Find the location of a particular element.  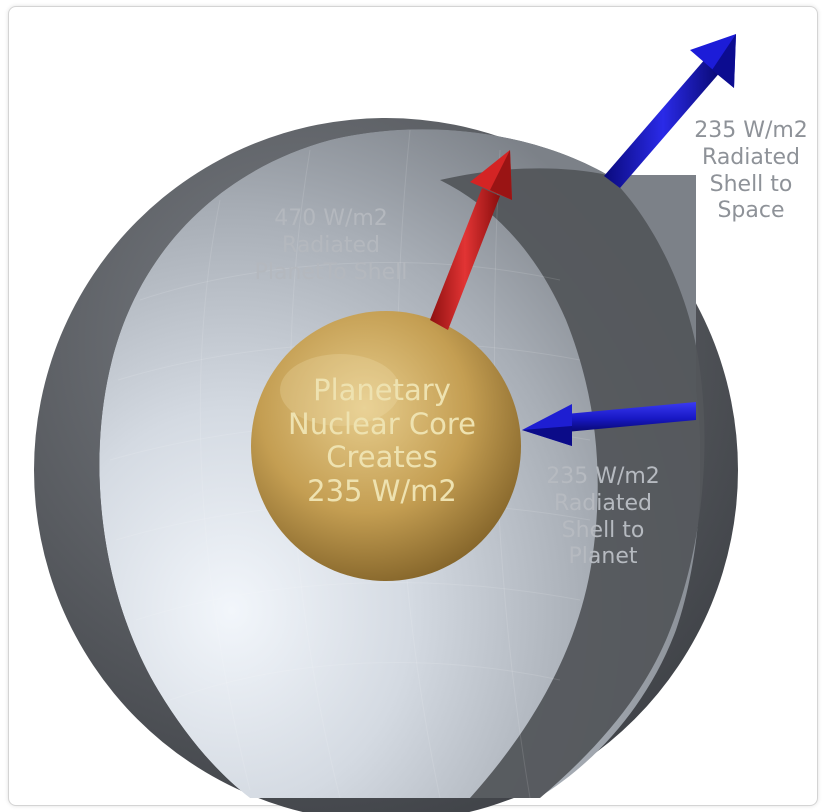

blue-arrow-outward-icon is located at coordinates (670, 111).